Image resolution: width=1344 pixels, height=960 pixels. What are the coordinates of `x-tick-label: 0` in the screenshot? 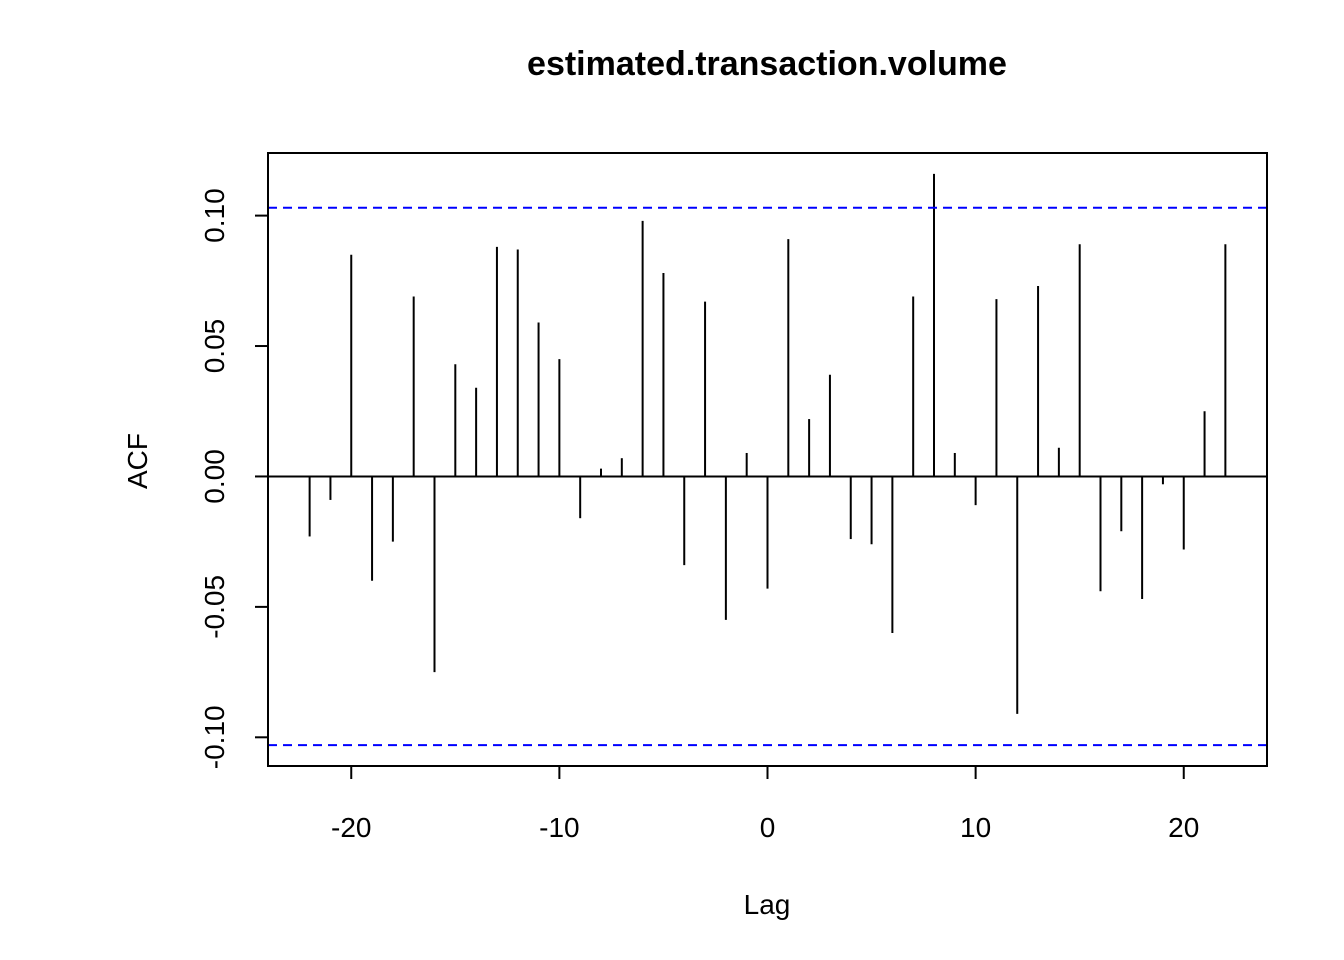 It's located at (768, 827).